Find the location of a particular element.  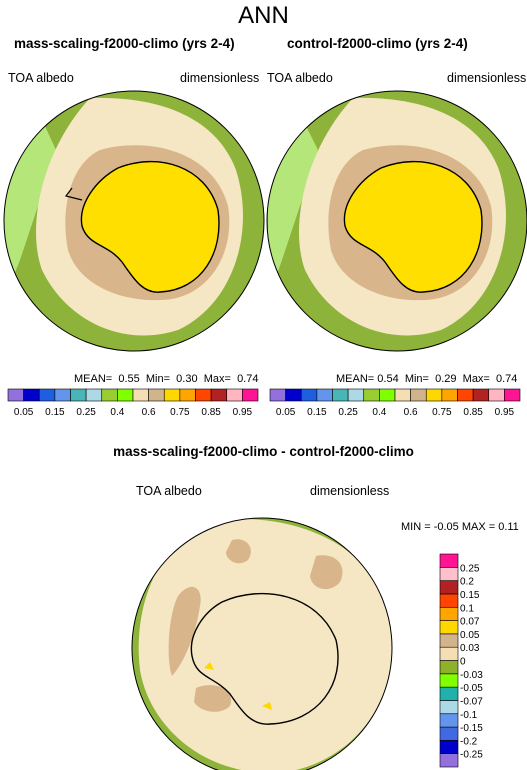

min-value-right: 0.29 is located at coordinates (446, 379).